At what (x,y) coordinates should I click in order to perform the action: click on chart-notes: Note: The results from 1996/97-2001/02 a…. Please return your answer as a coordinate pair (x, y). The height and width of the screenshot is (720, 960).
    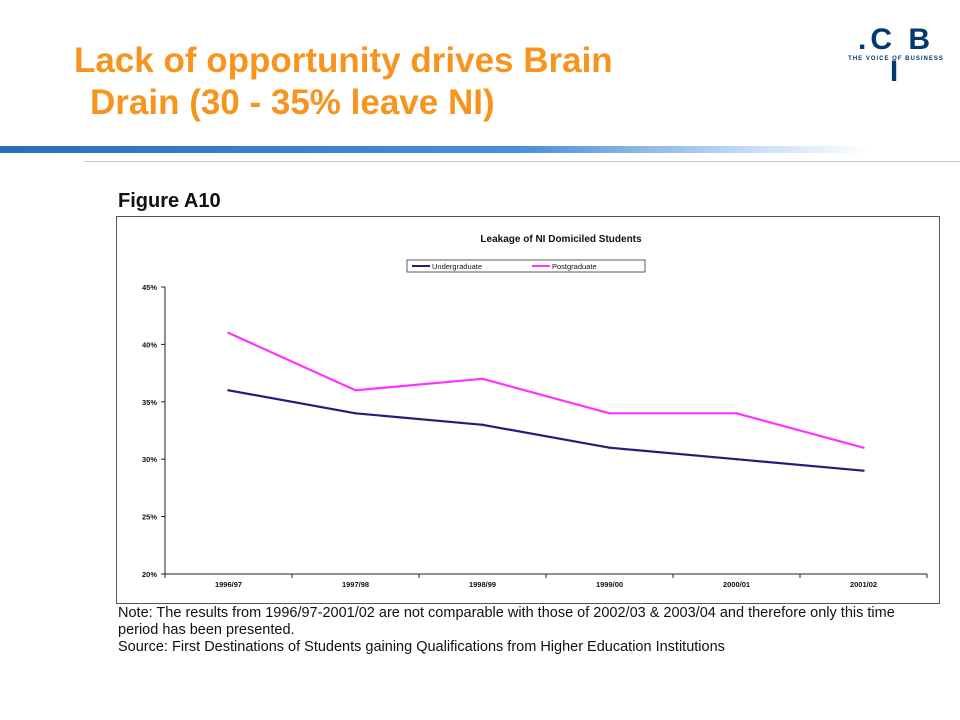
    Looking at the image, I should click on (528, 630).